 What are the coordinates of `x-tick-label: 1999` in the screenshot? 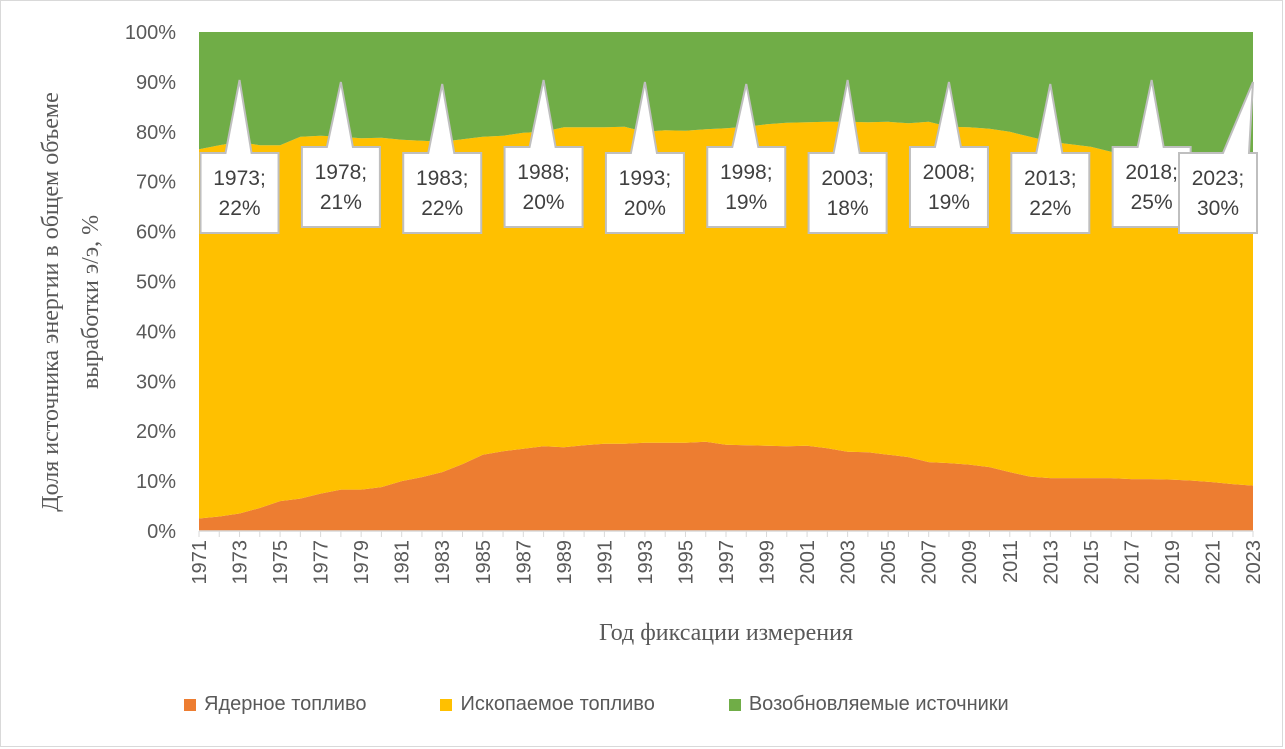 It's located at (768, 562).